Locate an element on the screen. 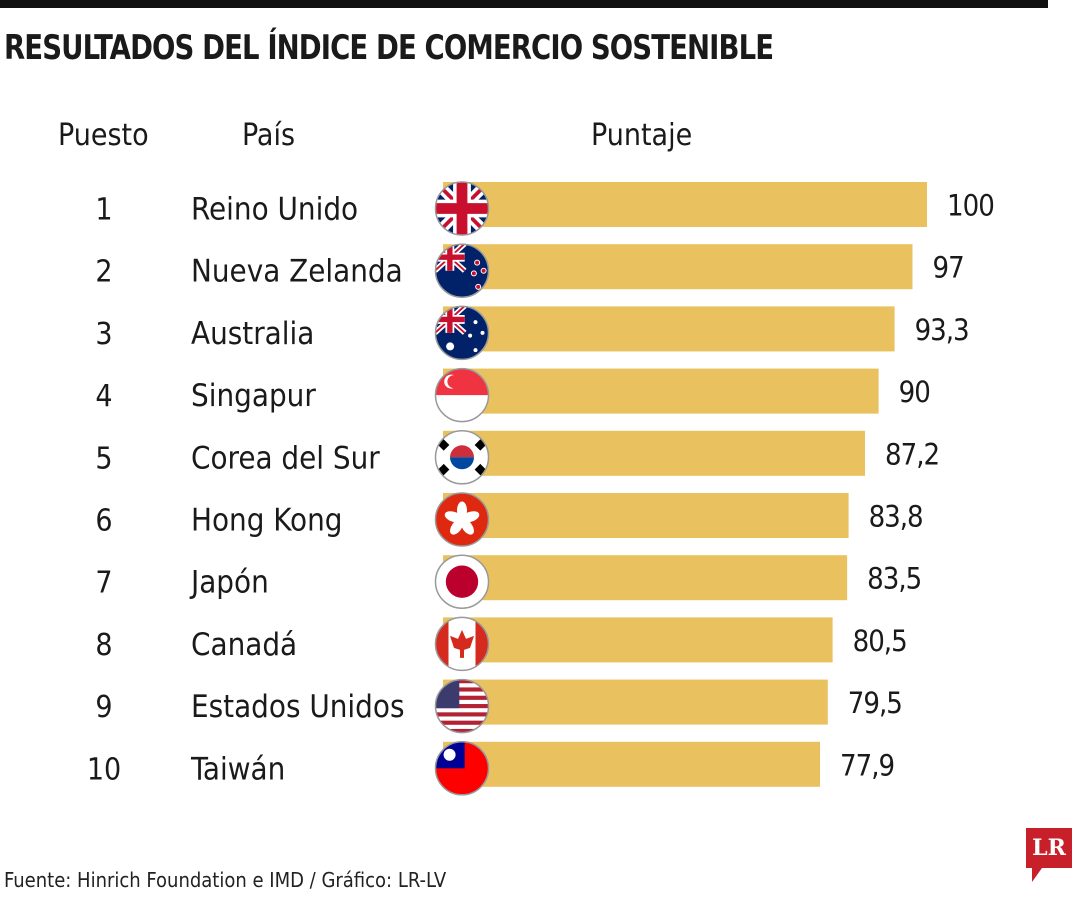 The height and width of the screenshot is (900, 1080). value-label: 87,2 is located at coordinates (912, 454).